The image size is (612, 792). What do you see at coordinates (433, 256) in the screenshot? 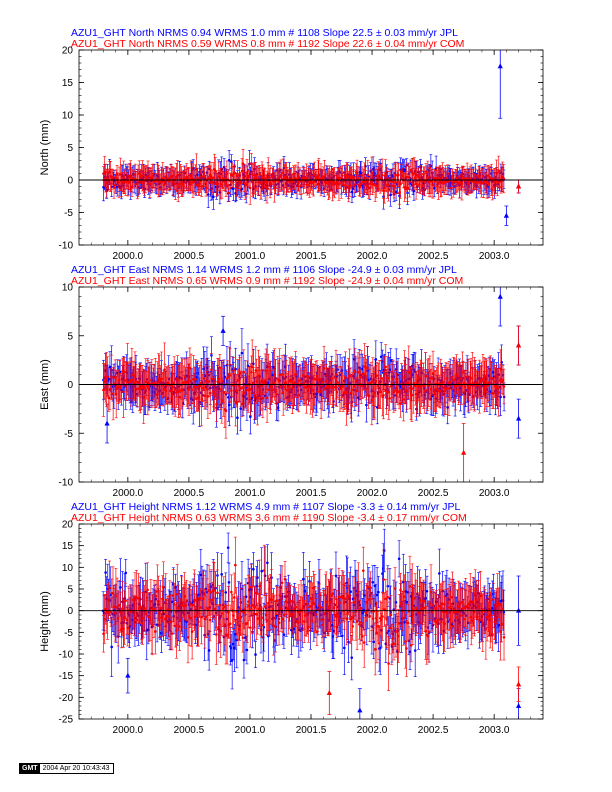
I see `x-tick-label: 2002.5` at bounding box center [433, 256].